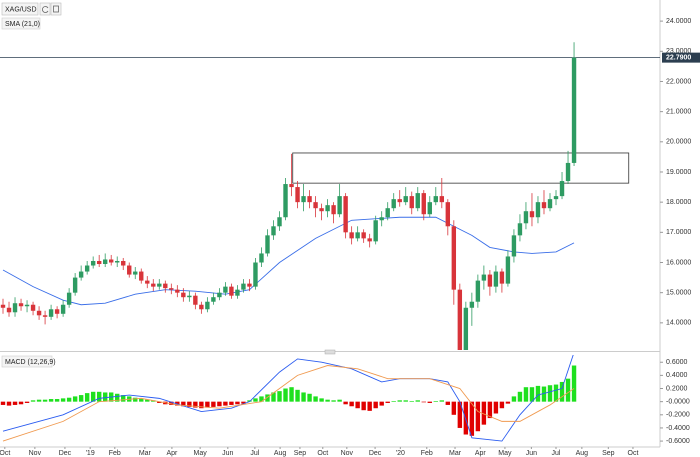 This screenshot has height=457, width=700. I want to click on y-tick-label: 14.0000, so click(678, 323).